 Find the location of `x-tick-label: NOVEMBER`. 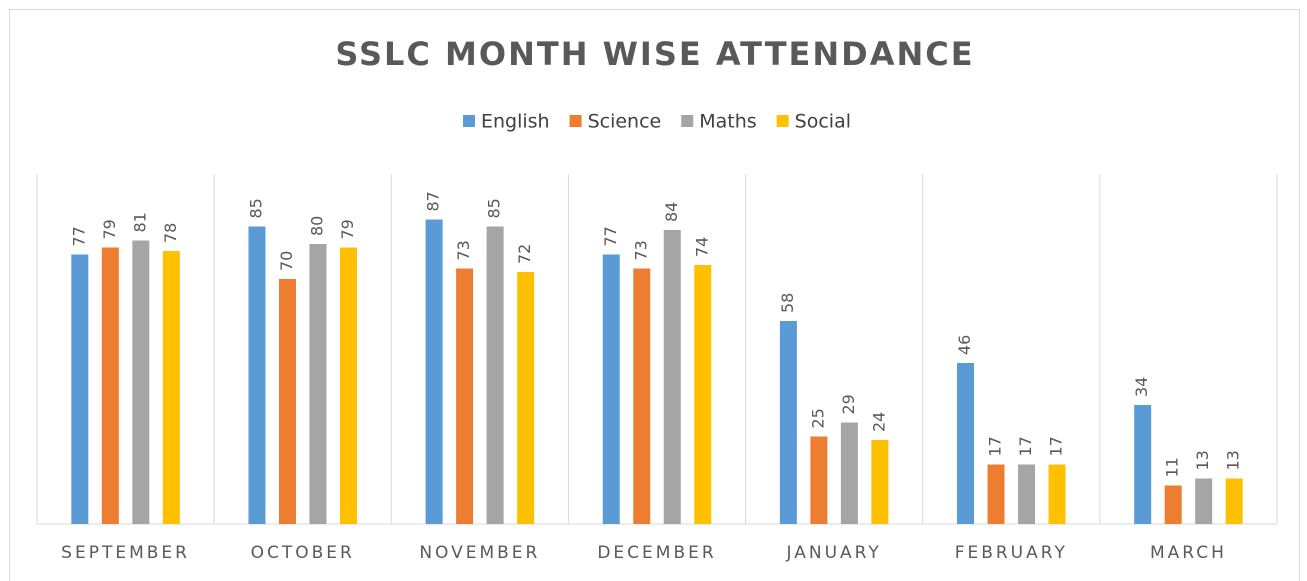

x-tick-label: NOVEMBER is located at coordinates (479, 553).